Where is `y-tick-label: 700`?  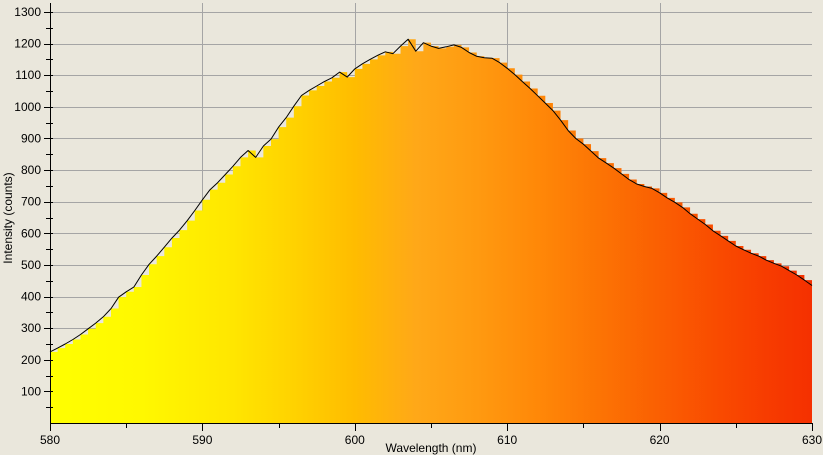 y-tick-label: 700 is located at coordinates (31, 202).